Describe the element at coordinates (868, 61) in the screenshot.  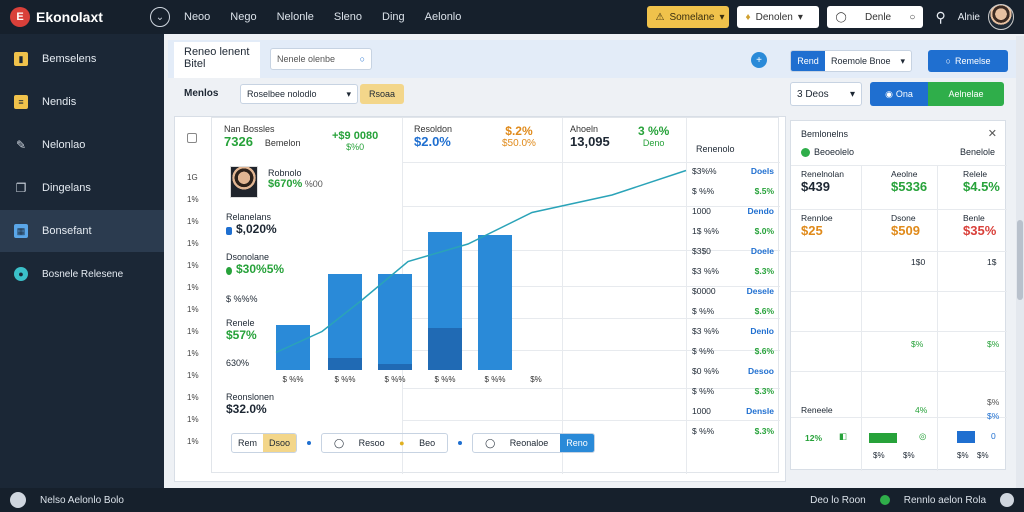
I see `segment-right: Roemole Bnoe ▾` at that location.